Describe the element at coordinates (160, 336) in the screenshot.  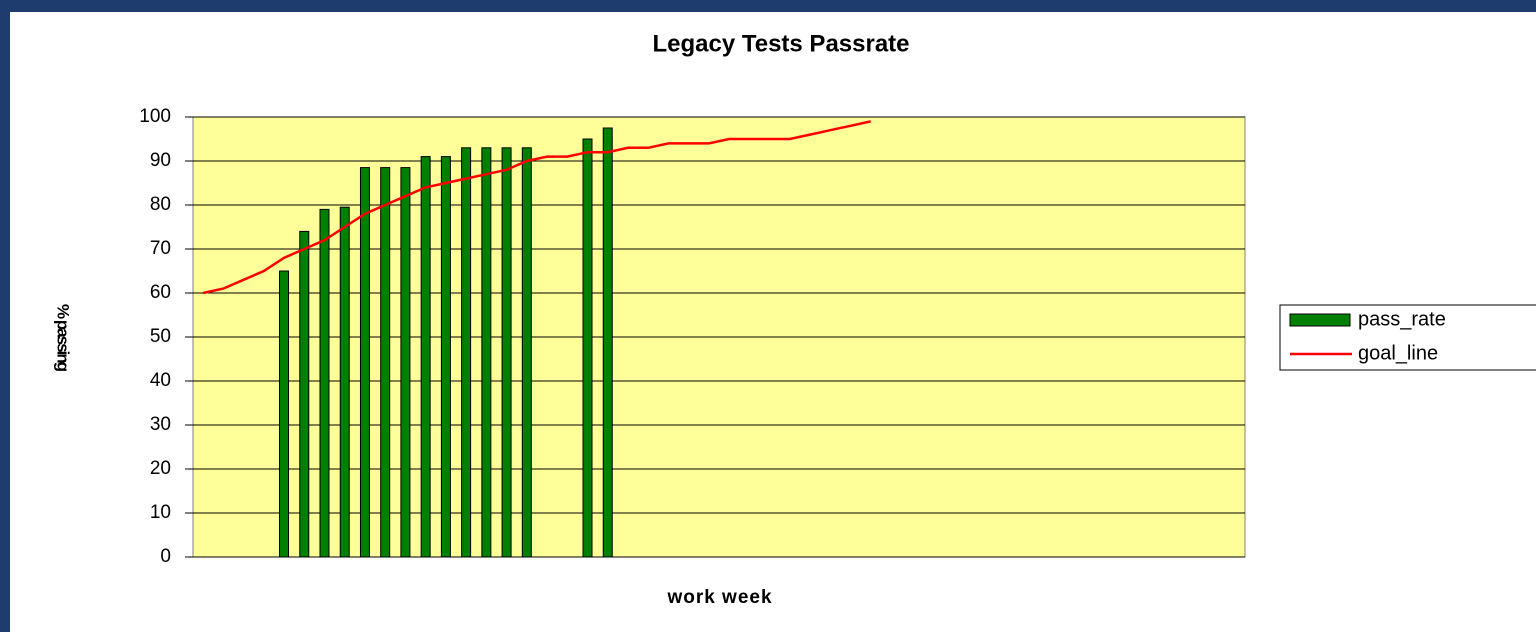
I see `y-tick-label: 50` at that location.